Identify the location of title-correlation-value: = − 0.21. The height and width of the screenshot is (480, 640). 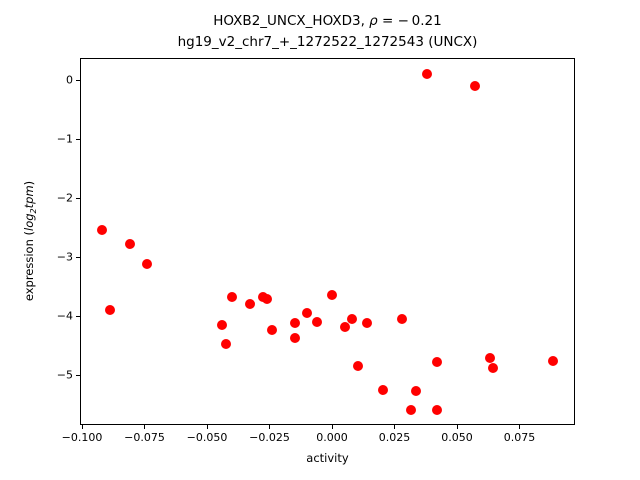
(409, 21).